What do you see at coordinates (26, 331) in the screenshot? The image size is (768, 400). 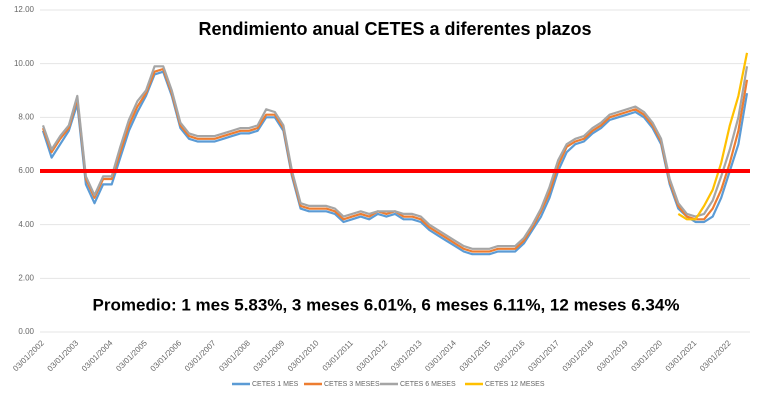 I see `y-tick-label: 0.00` at bounding box center [26, 331].